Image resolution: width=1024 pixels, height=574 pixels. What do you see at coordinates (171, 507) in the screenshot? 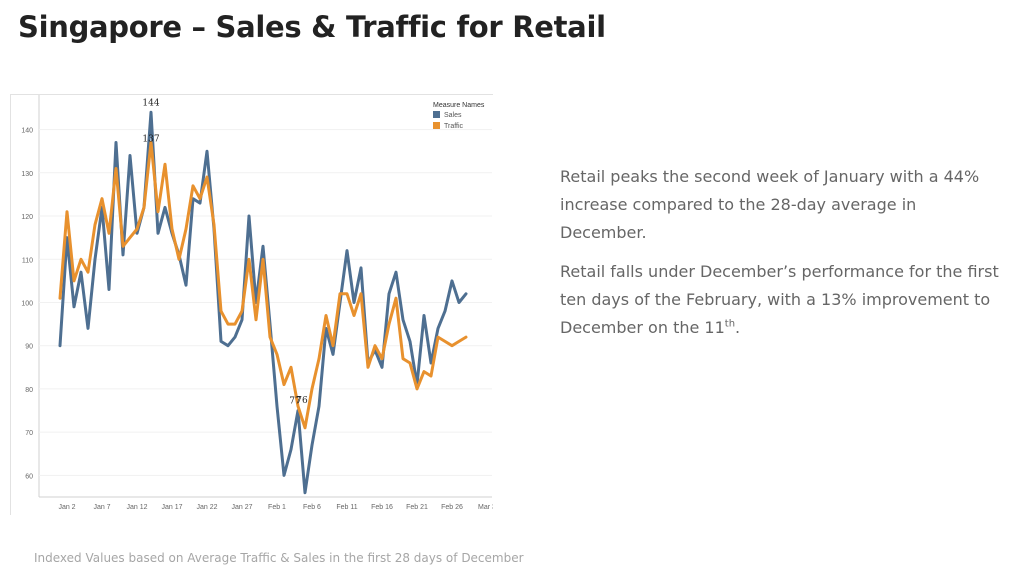
I see `x-tick-label-jan-17: Jan 17` at bounding box center [171, 507].